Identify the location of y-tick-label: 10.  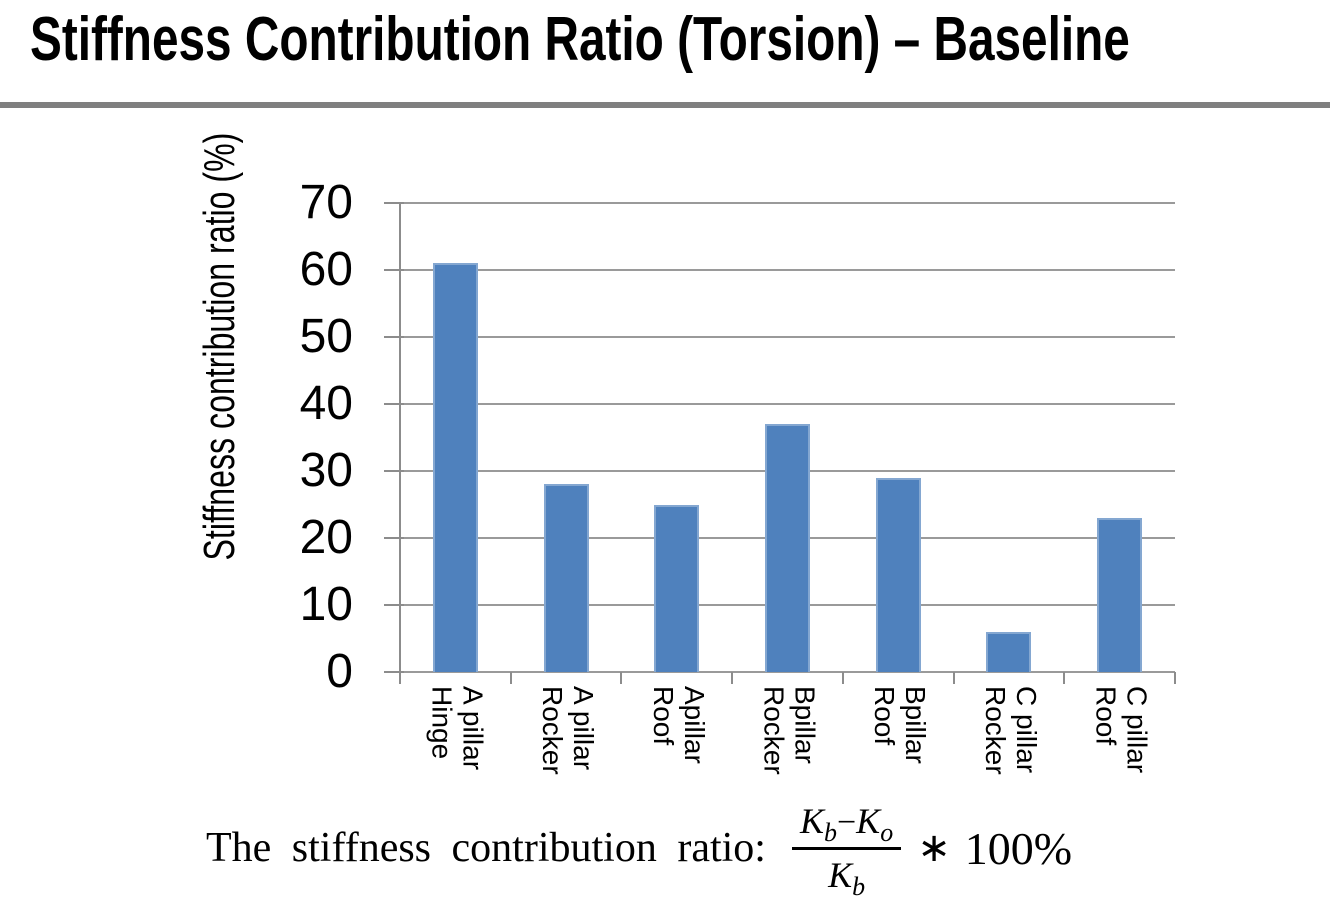
(326, 604).